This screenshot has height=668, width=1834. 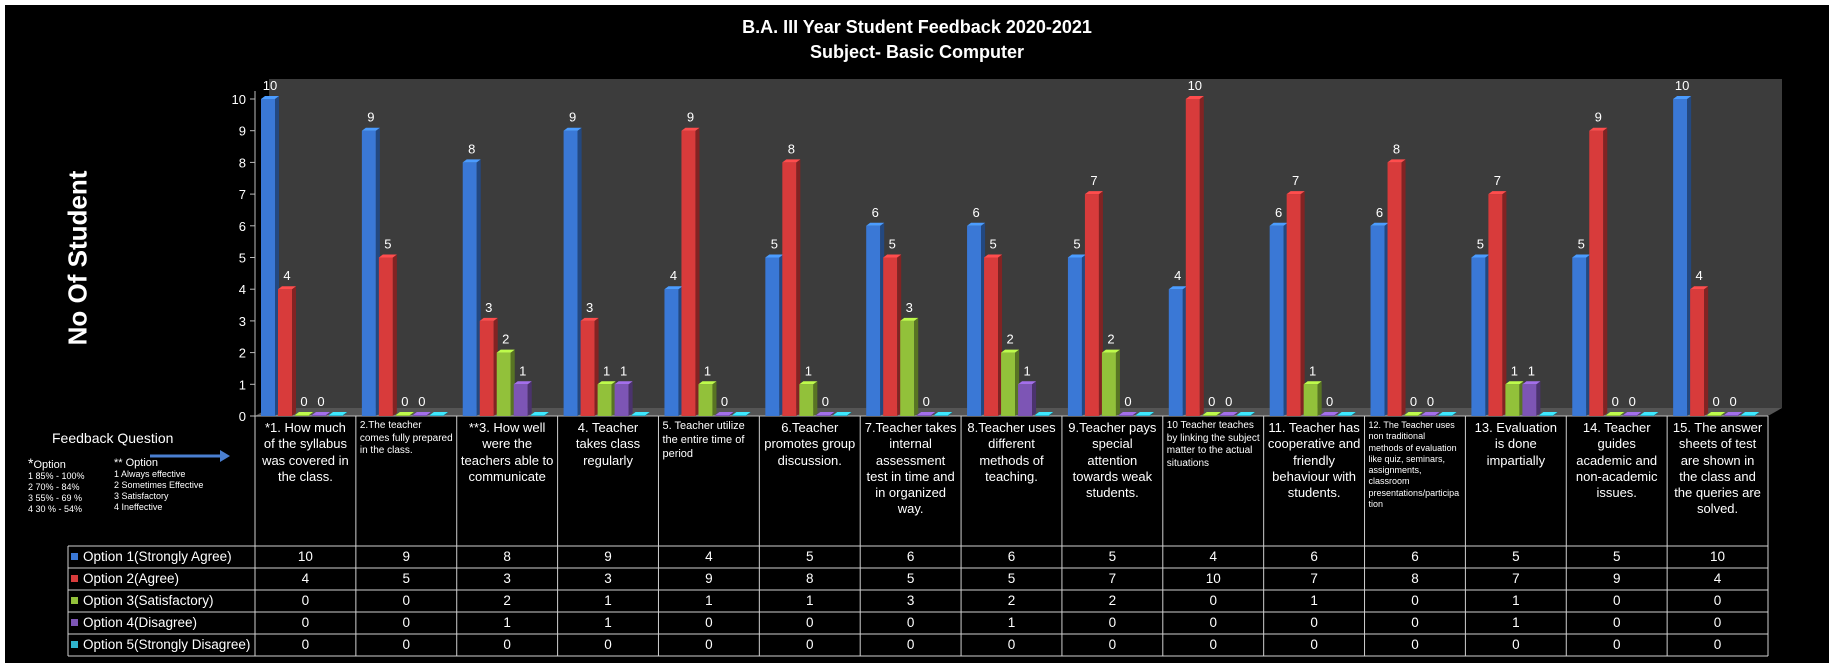 I want to click on table-cell: 7, so click(x=1516, y=578).